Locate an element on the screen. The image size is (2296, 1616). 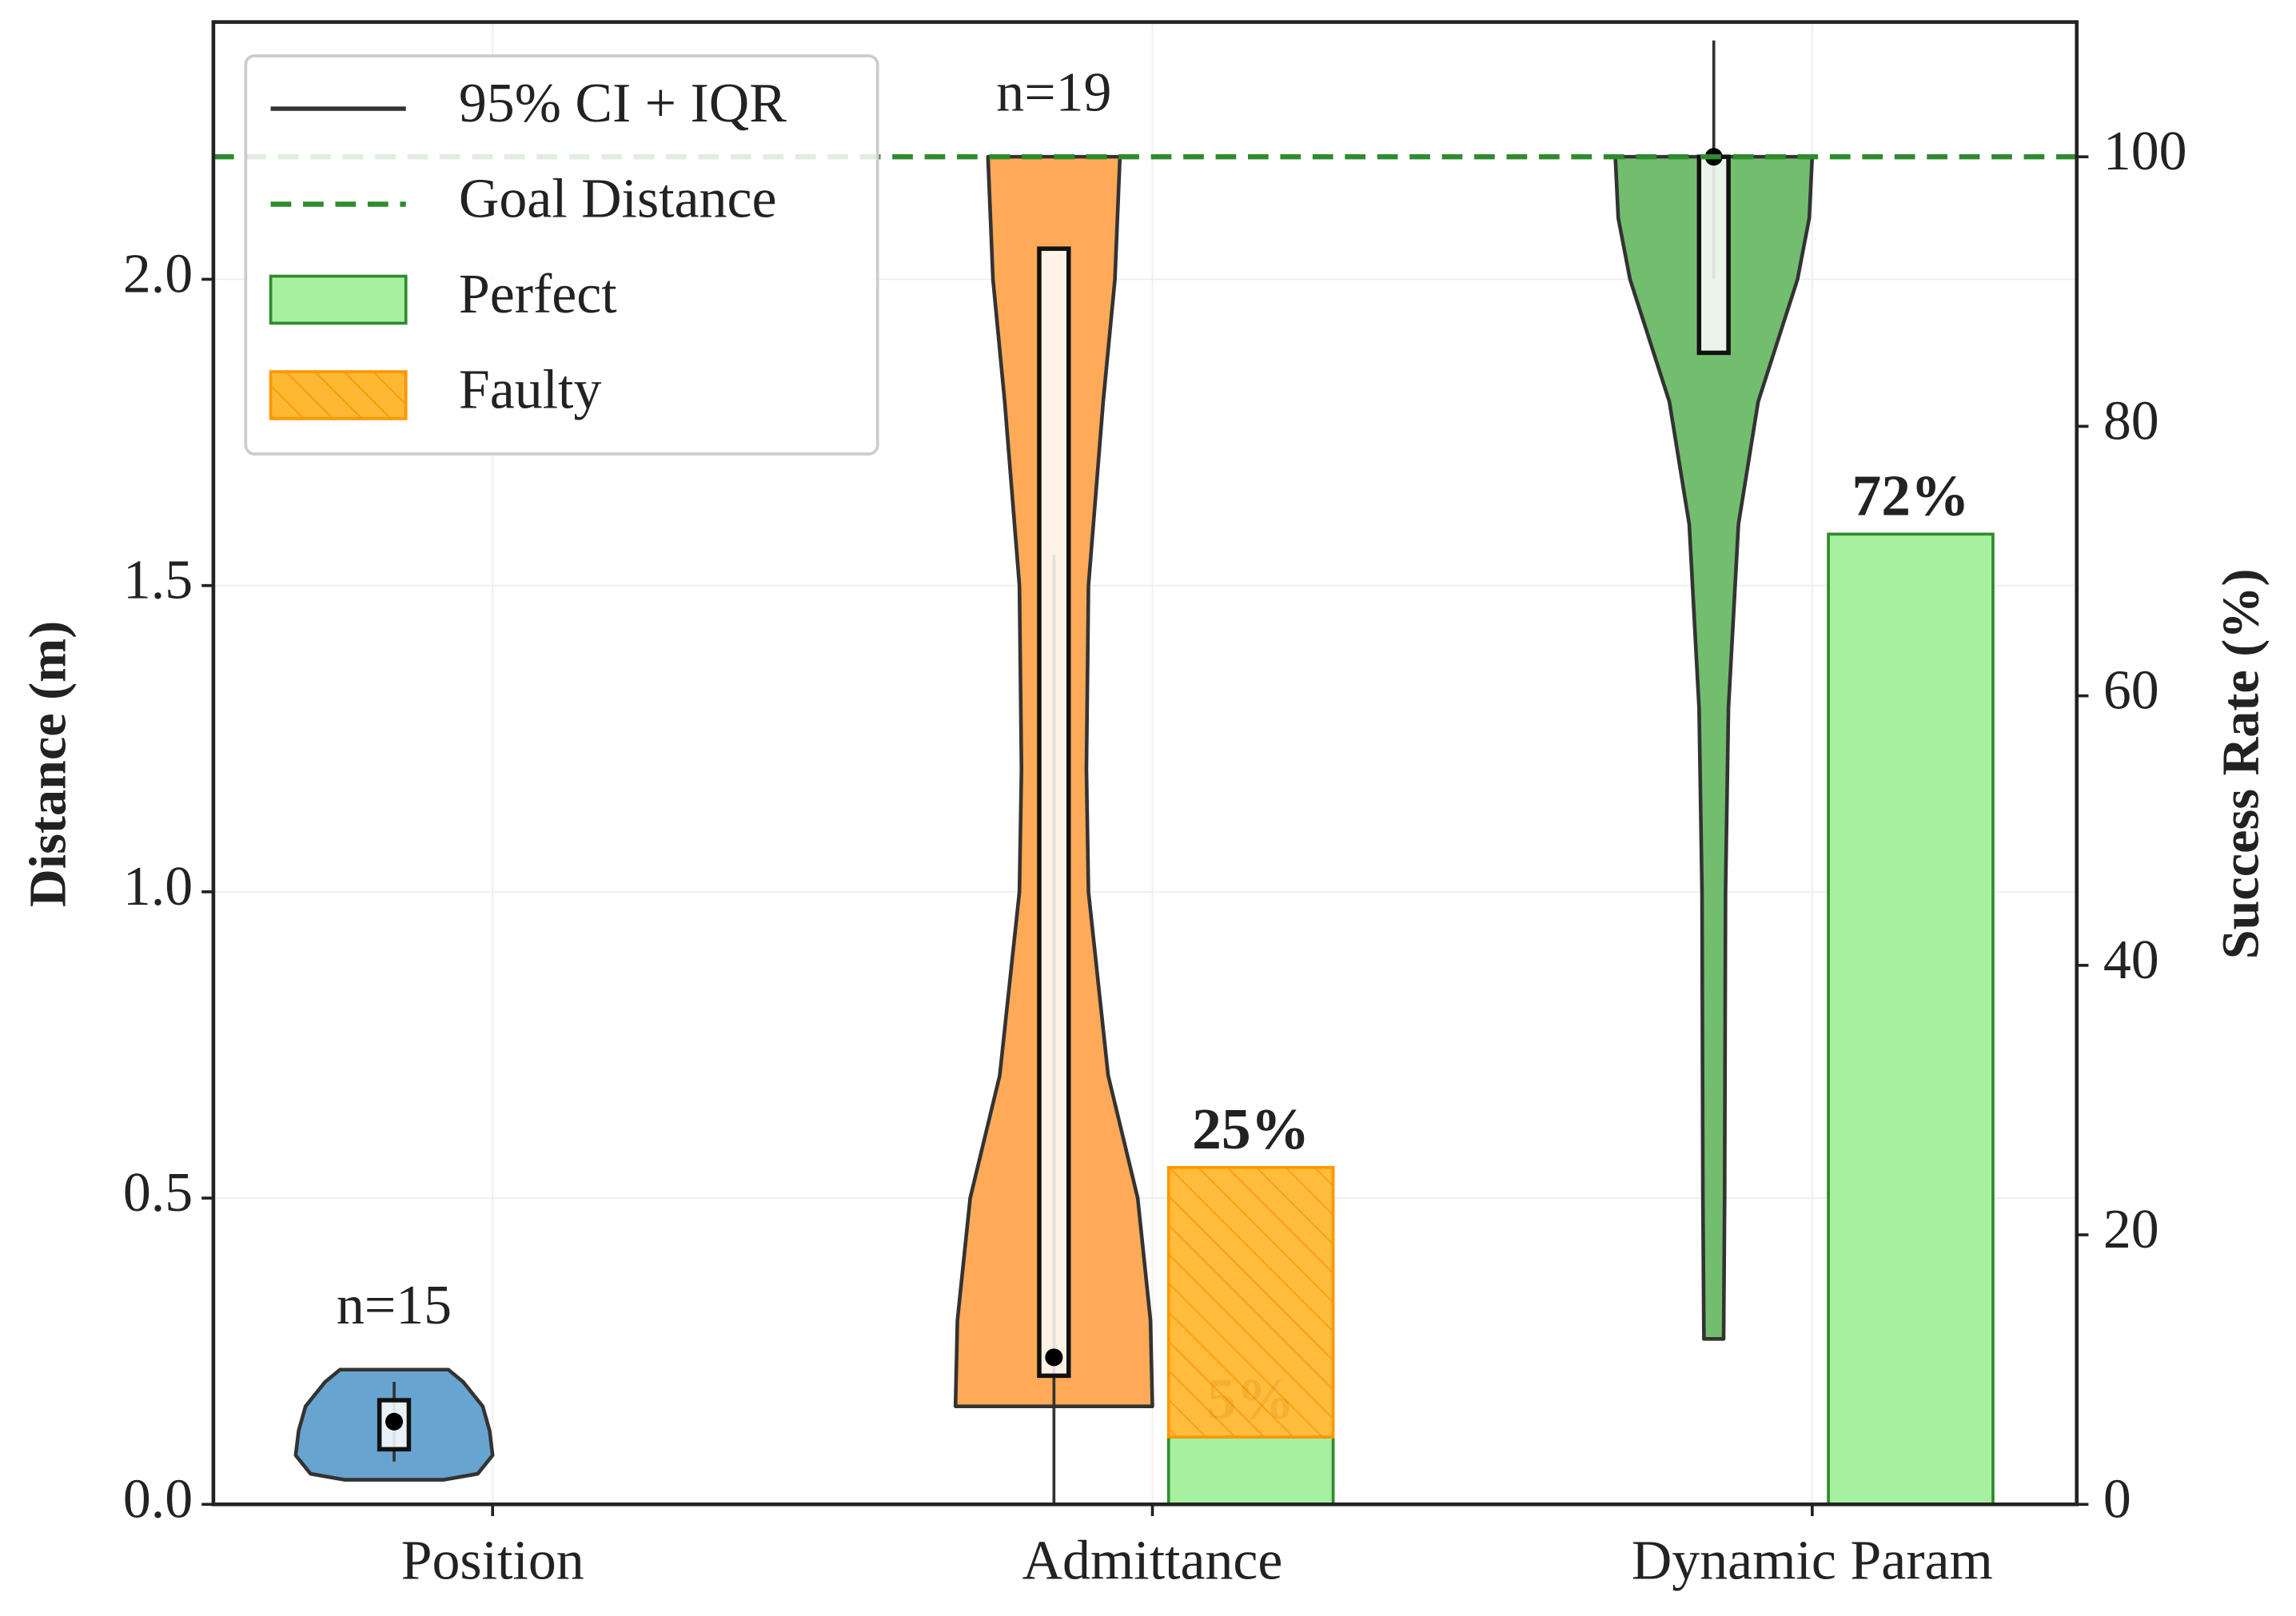
legend-label: Goal Distance is located at coordinates (618, 199).